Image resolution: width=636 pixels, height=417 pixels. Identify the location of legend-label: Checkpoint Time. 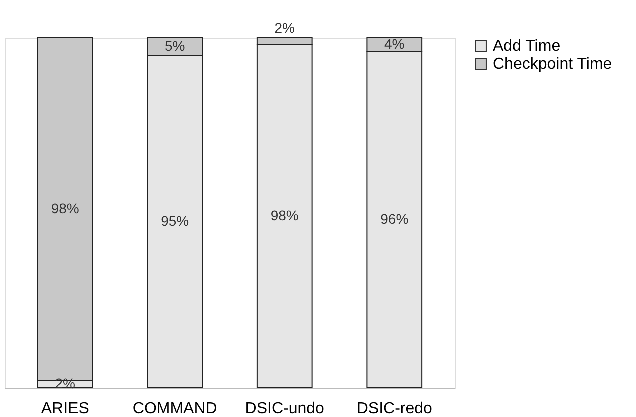
(552, 64).